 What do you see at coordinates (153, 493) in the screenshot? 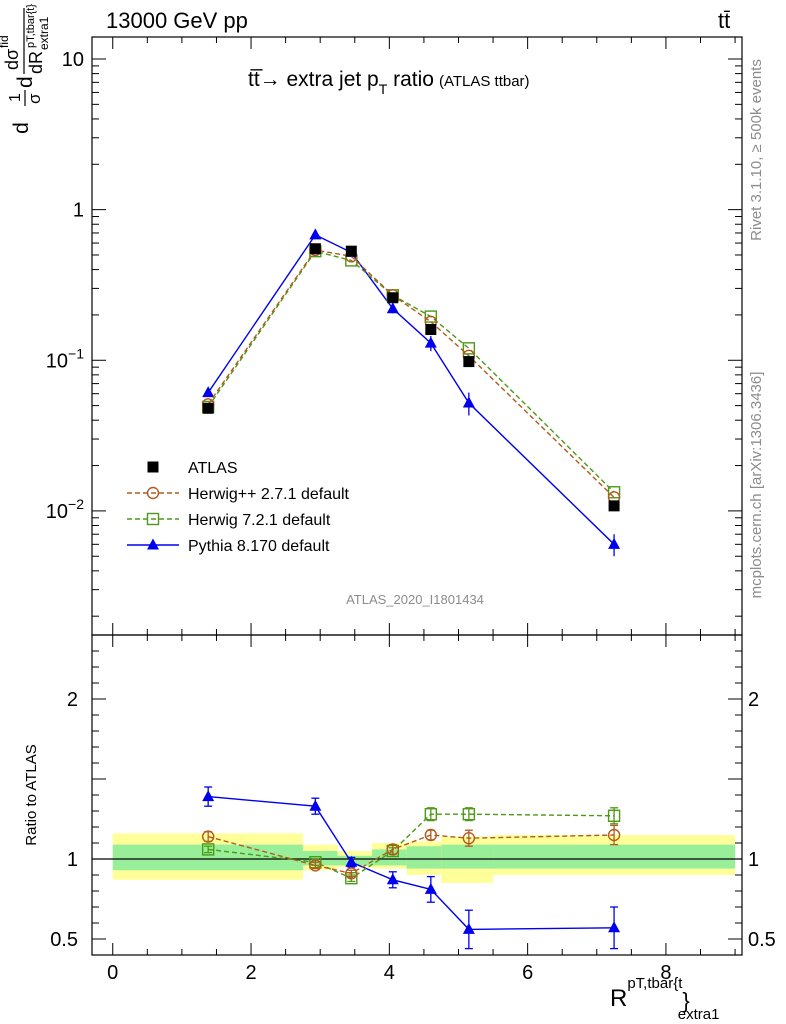
I see `legend-herwig-2-7-1-default-marker` at bounding box center [153, 493].